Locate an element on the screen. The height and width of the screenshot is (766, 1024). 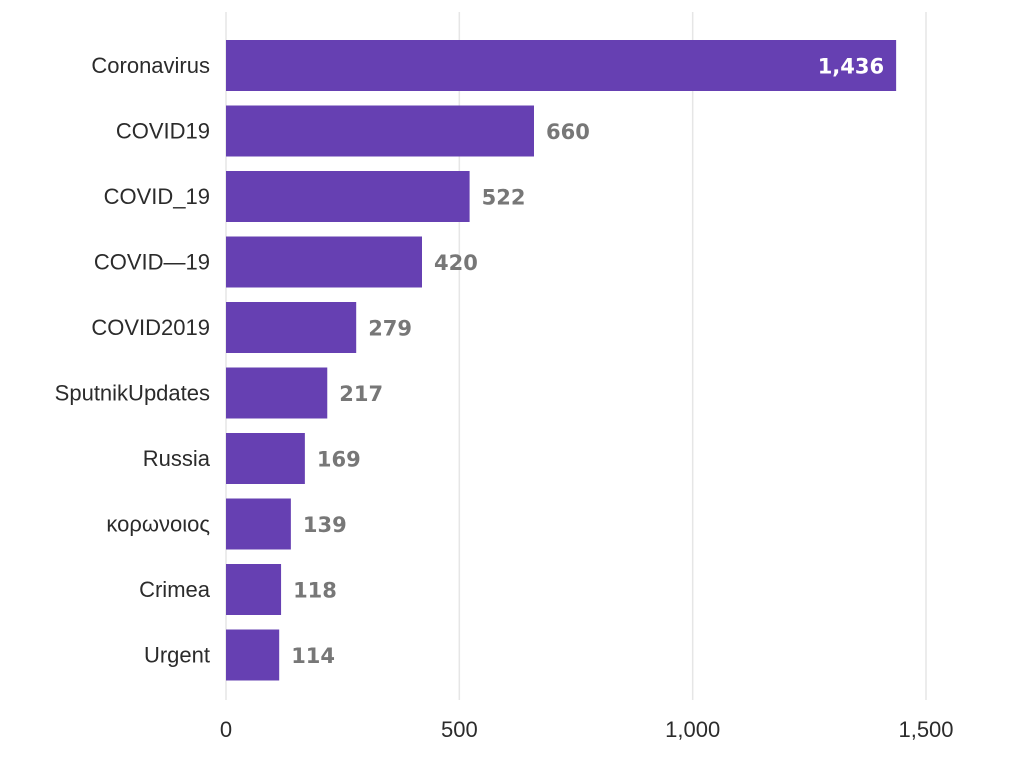
category-label: Crimea is located at coordinates (175, 589).